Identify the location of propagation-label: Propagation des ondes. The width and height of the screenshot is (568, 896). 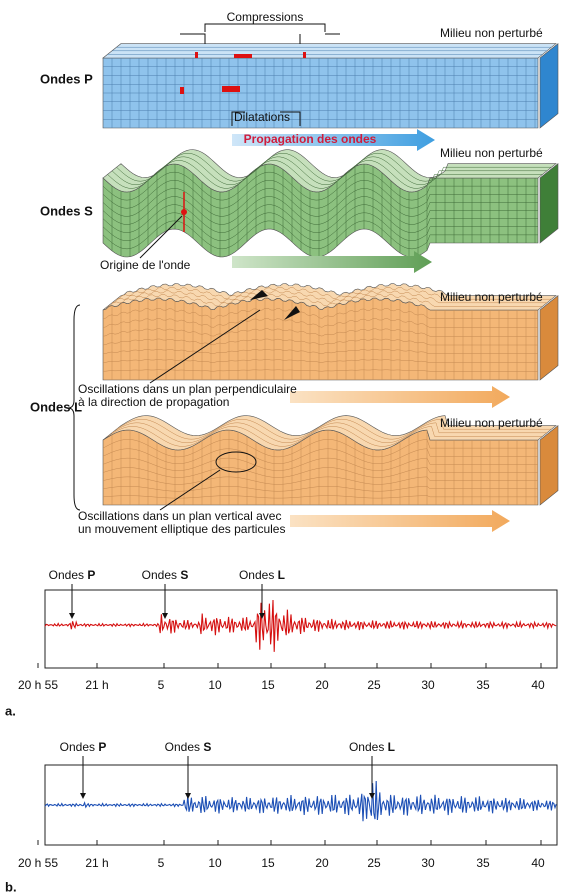
(310, 139).